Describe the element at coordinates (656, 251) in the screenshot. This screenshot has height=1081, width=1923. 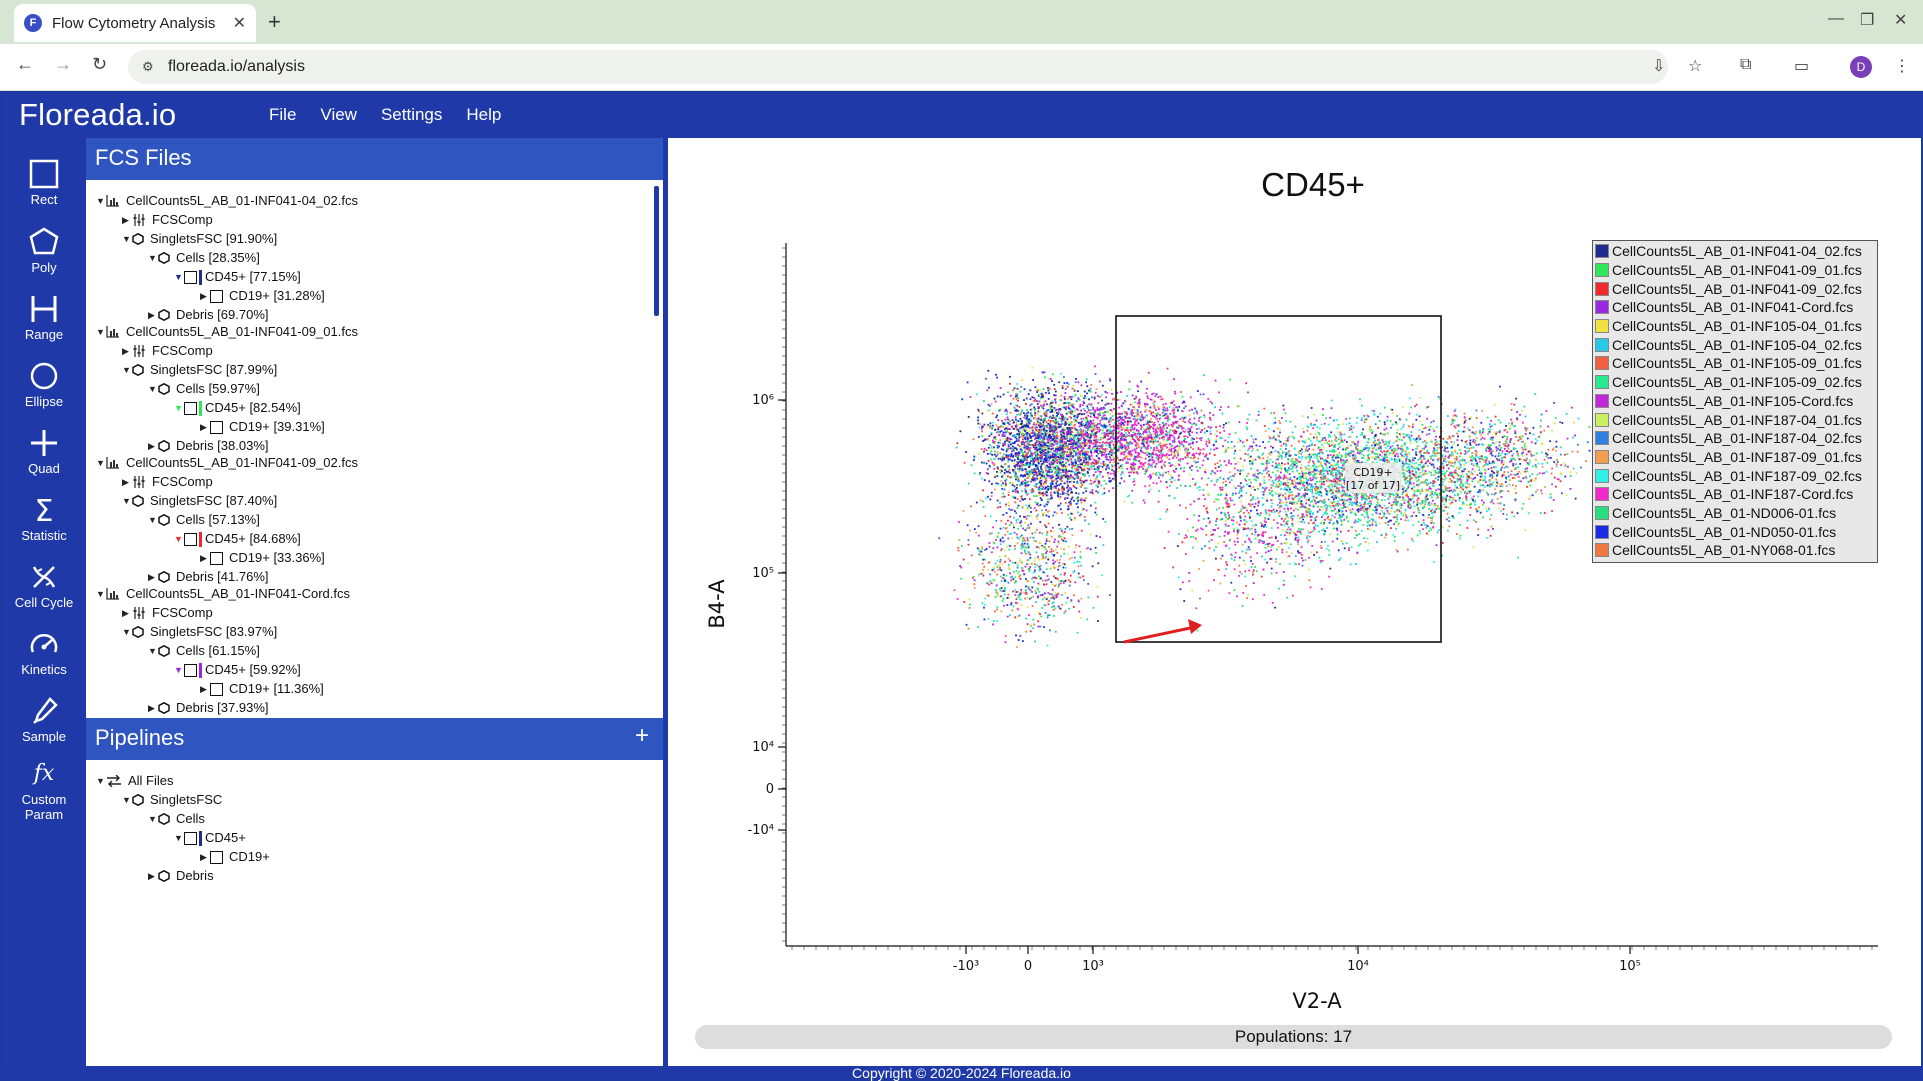
I see `fcs-scrollbar` at that location.